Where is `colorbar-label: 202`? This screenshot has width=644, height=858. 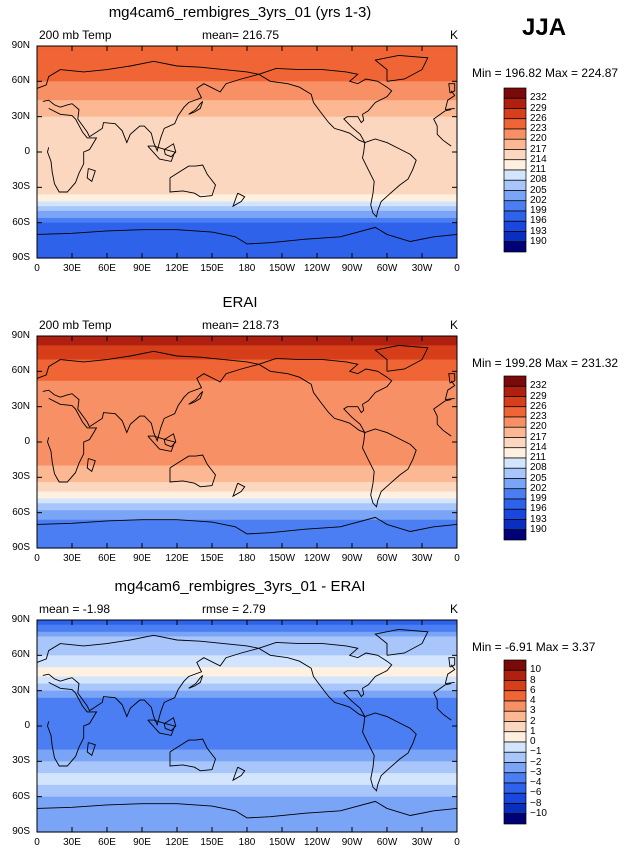
colorbar-label: 202 is located at coordinates (538, 200).